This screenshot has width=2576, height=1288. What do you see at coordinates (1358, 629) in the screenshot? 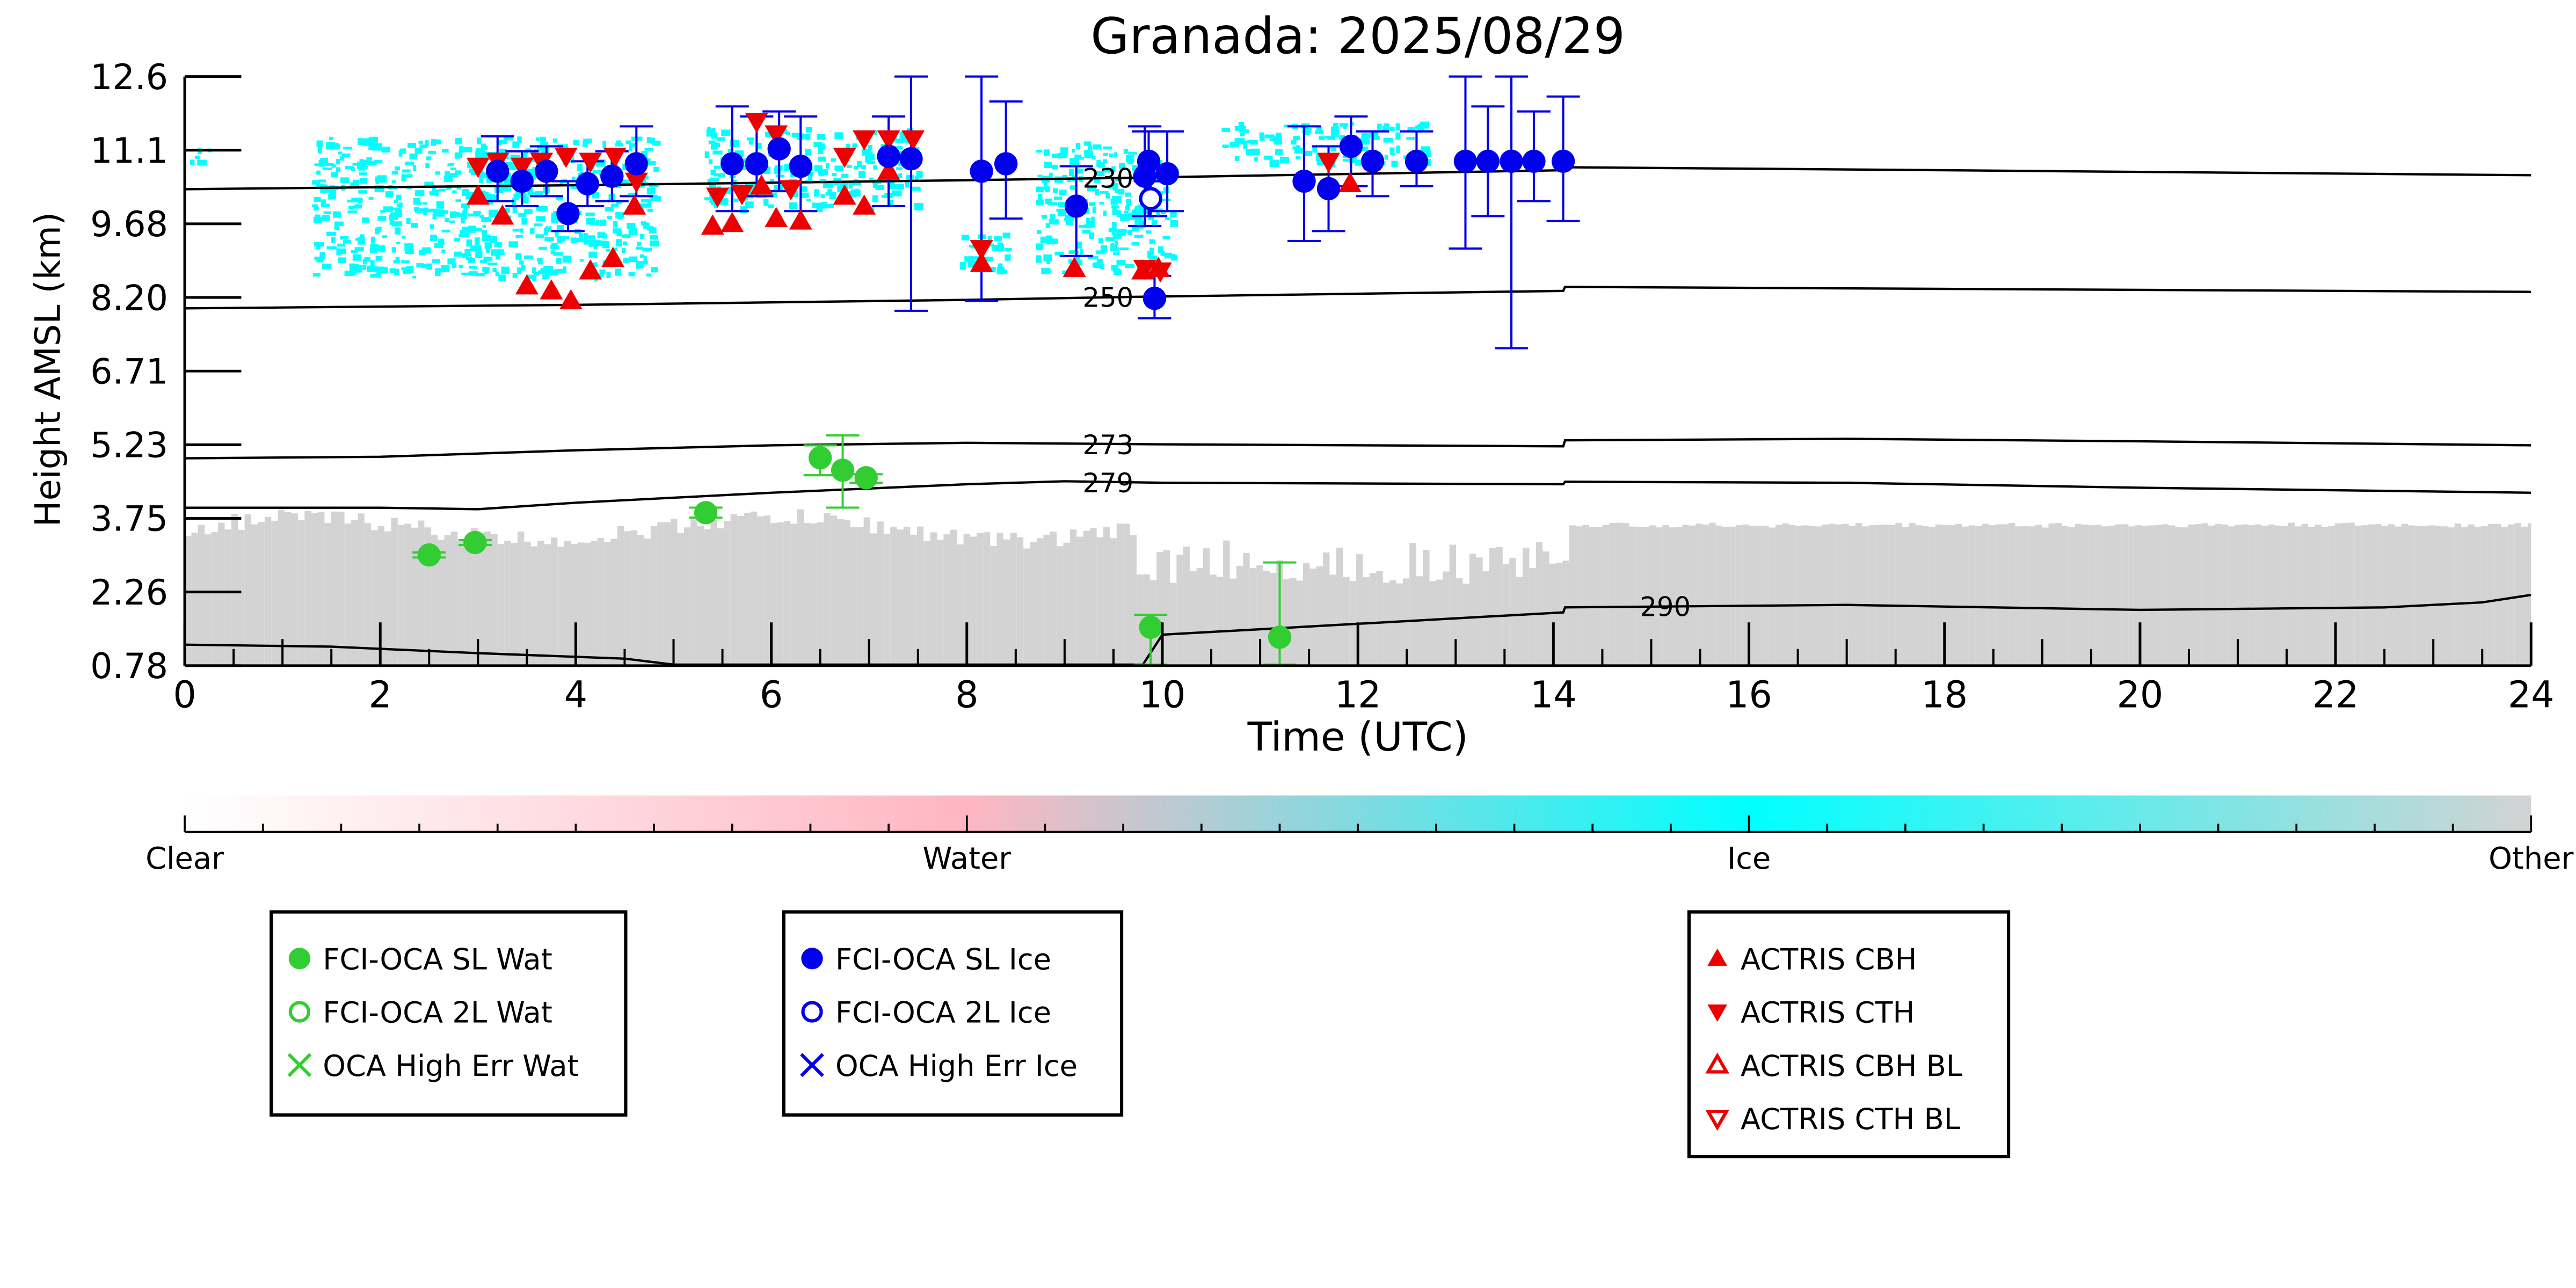
I see `isotherm-line` at bounding box center [1358, 629].